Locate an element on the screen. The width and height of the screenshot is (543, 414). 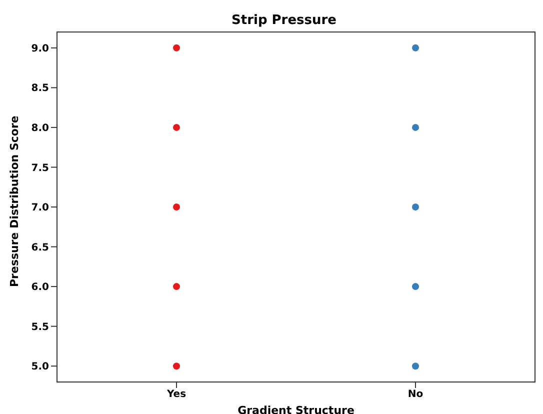
chart-title: Strip Pressure is located at coordinates (284, 20).